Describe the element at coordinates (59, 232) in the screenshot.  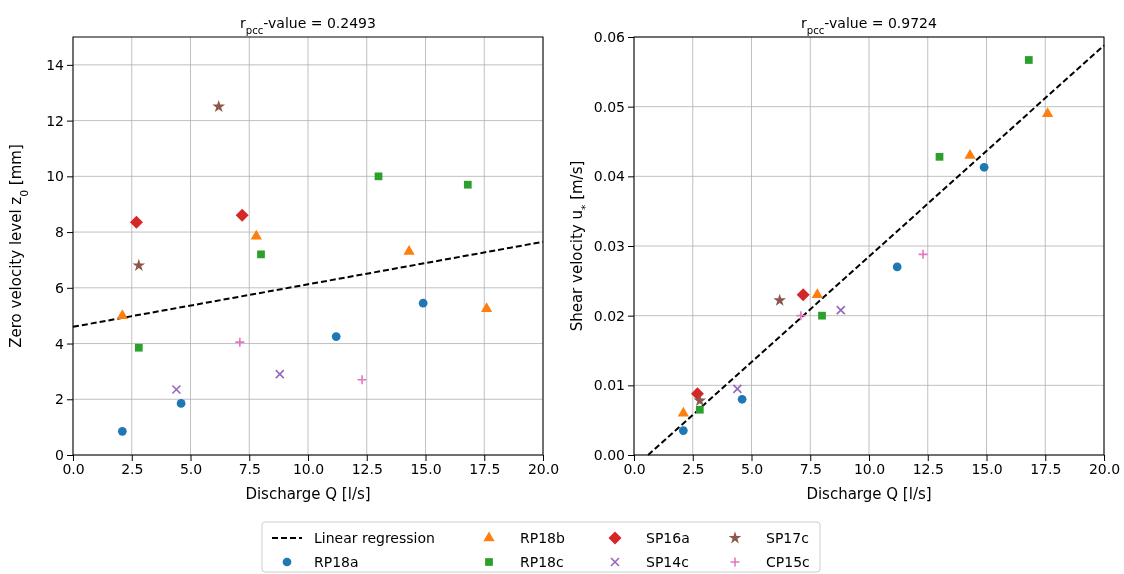
I see `y-tick-label: 8` at that location.